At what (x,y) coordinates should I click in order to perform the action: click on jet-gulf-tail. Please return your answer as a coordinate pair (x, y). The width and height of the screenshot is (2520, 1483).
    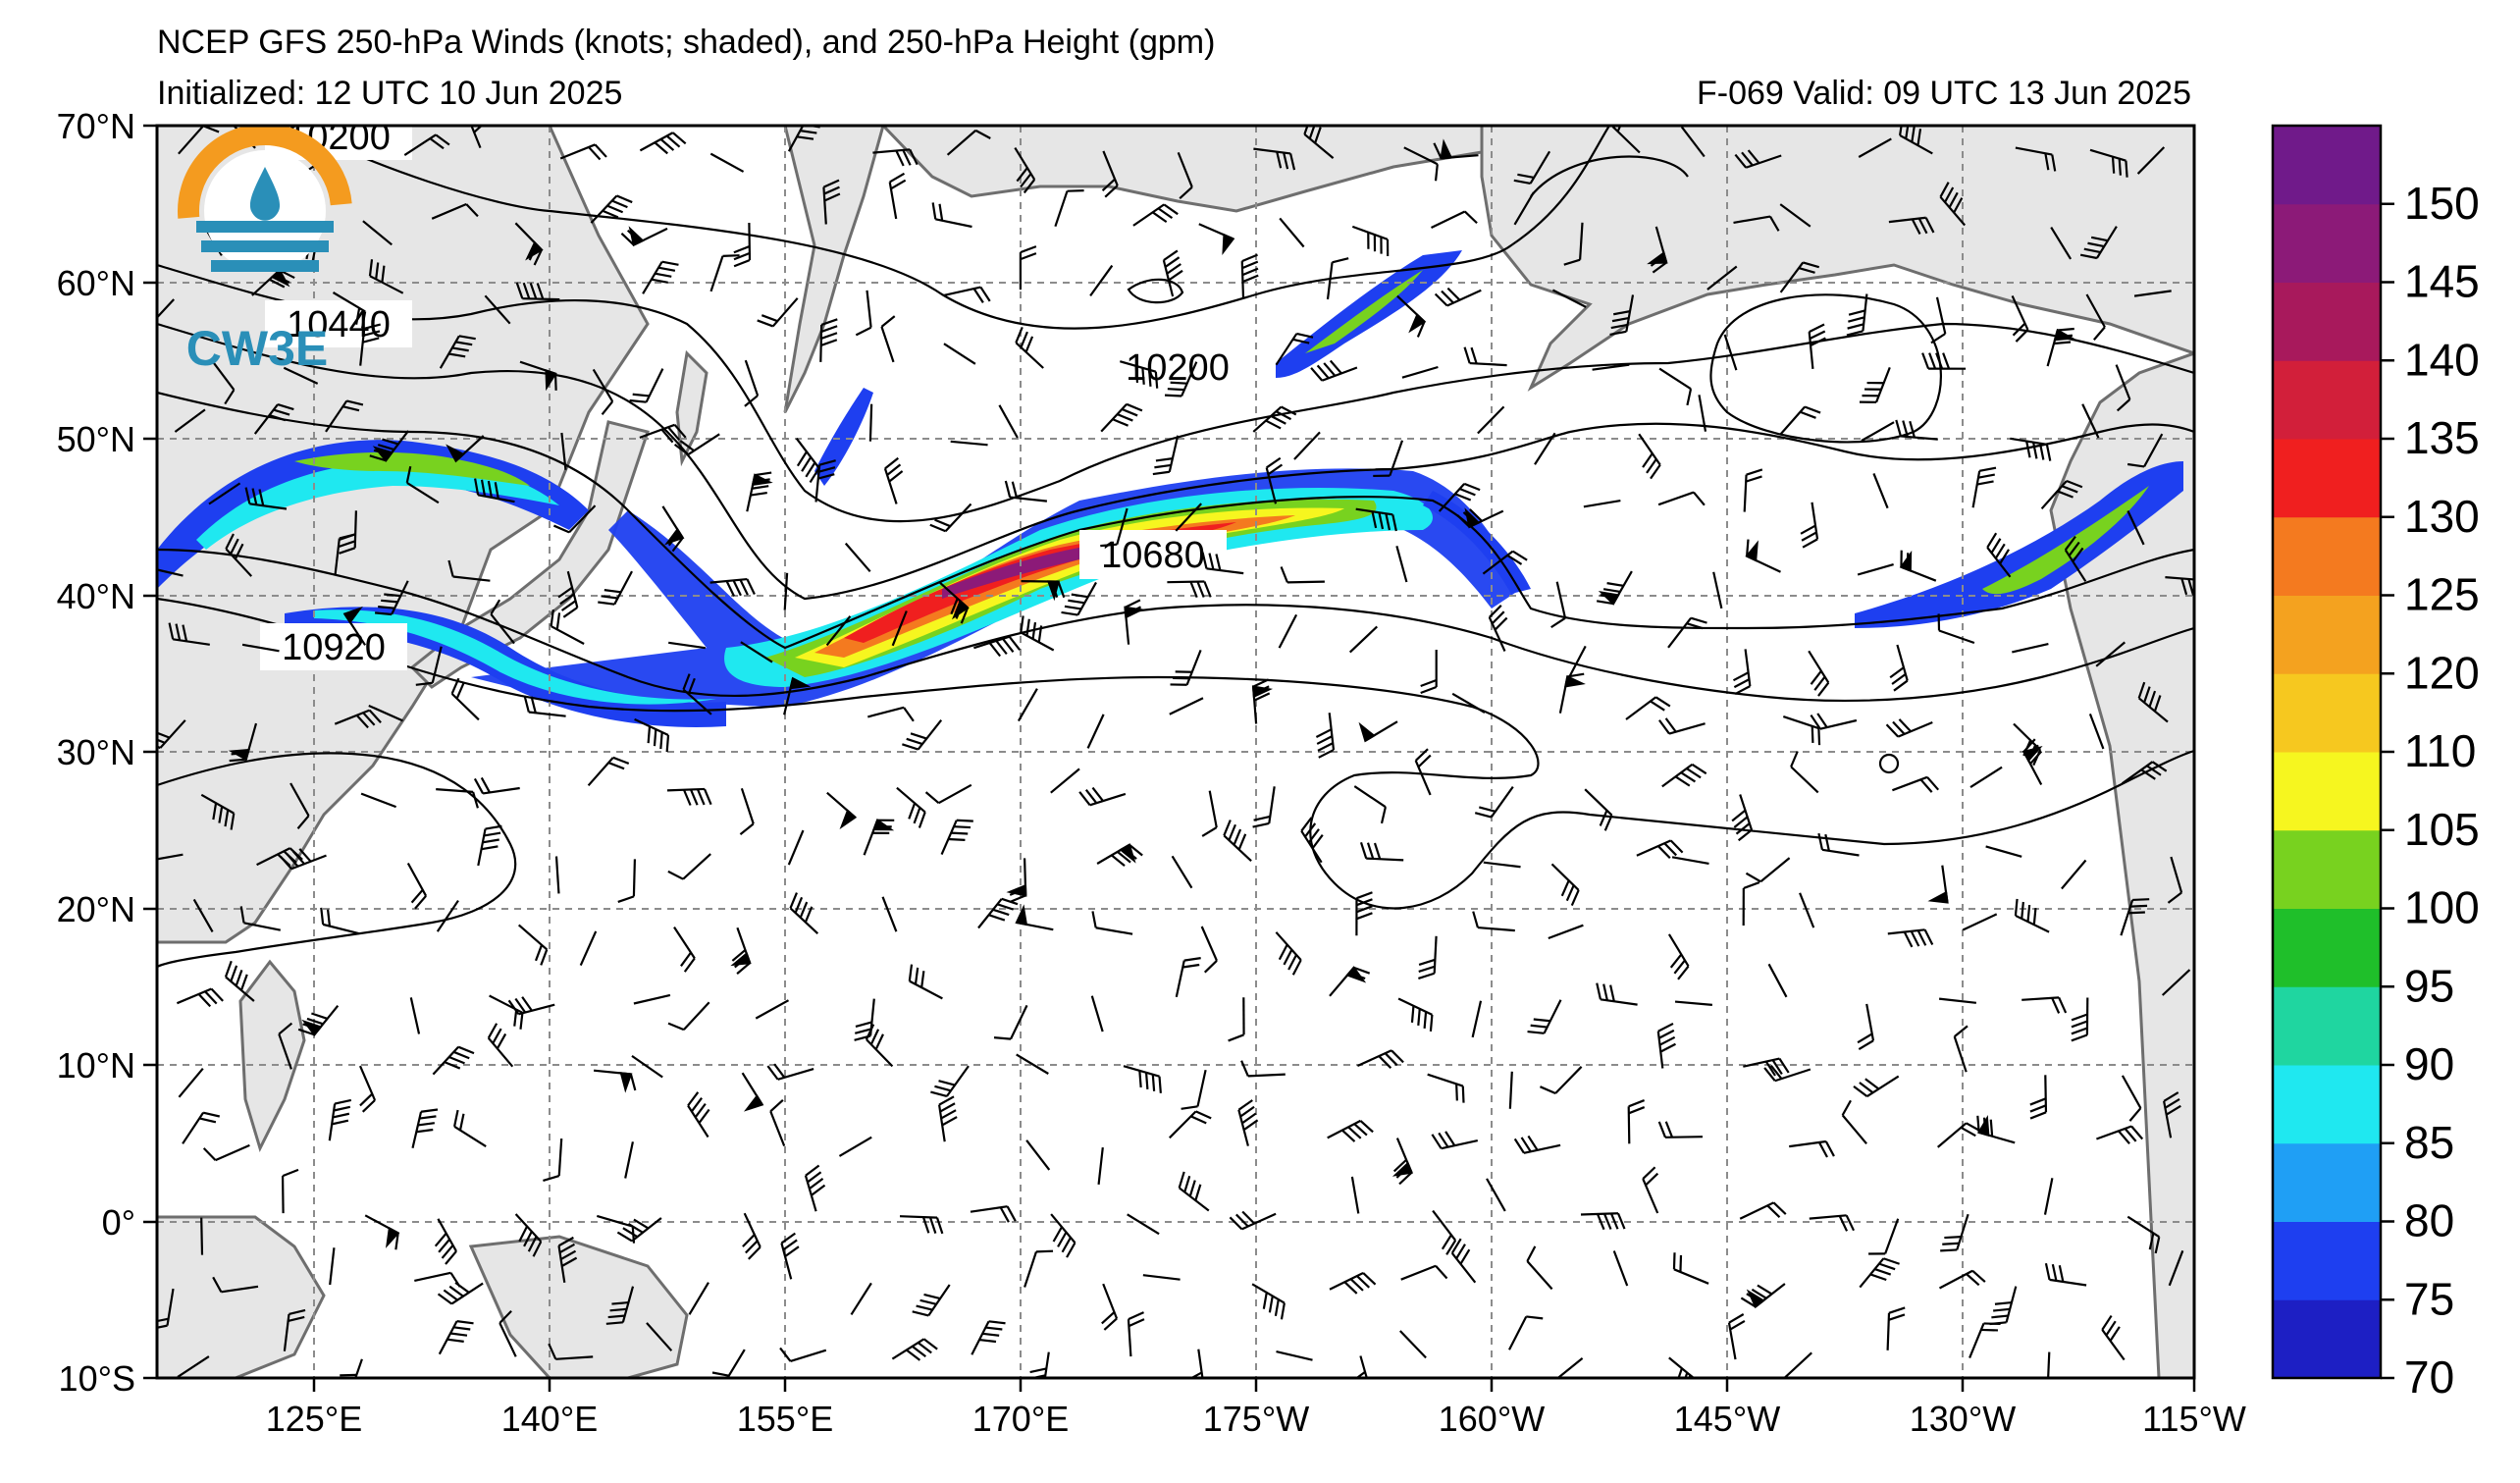
    Looking at the image, I should click on (1477, 542).